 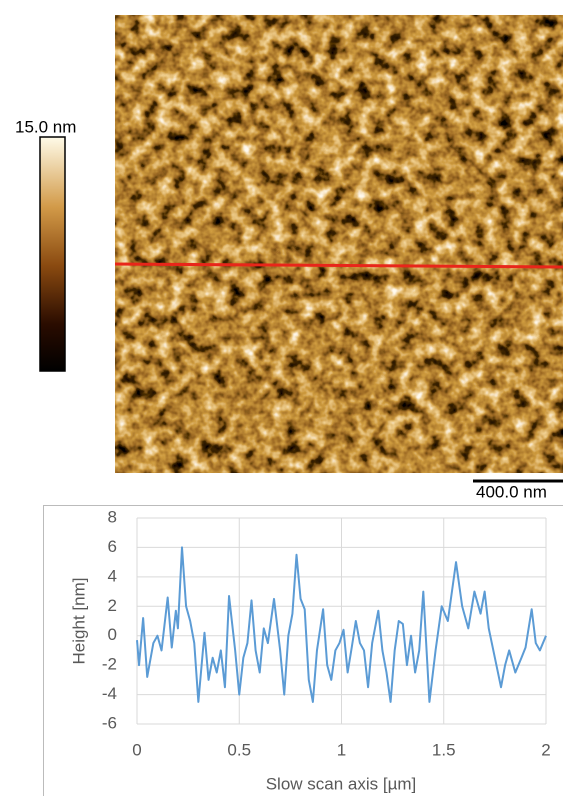 What do you see at coordinates (112, 634) in the screenshot?
I see `y-tick-label: 0` at bounding box center [112, 634].